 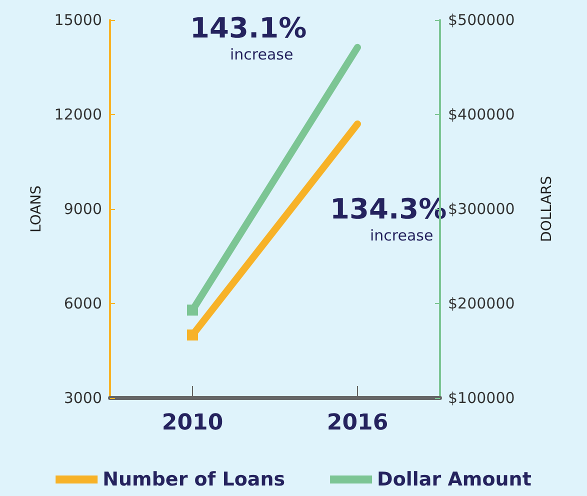 What do you see at coordinates (481, 209) in the screenshot?
I see `y2-tick-label: $300000` at bounding box center [481, 209].